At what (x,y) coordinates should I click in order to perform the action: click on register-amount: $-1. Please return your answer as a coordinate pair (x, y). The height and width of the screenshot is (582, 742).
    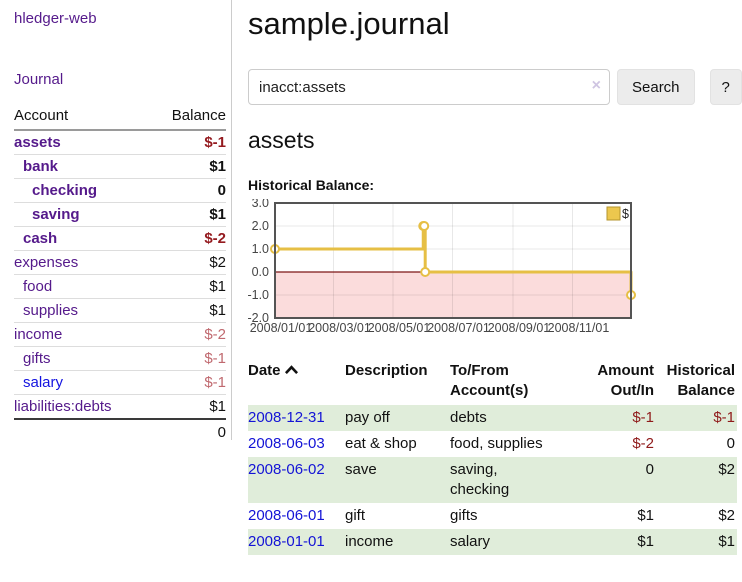
    Looking at the image, I should click on (643, 417).